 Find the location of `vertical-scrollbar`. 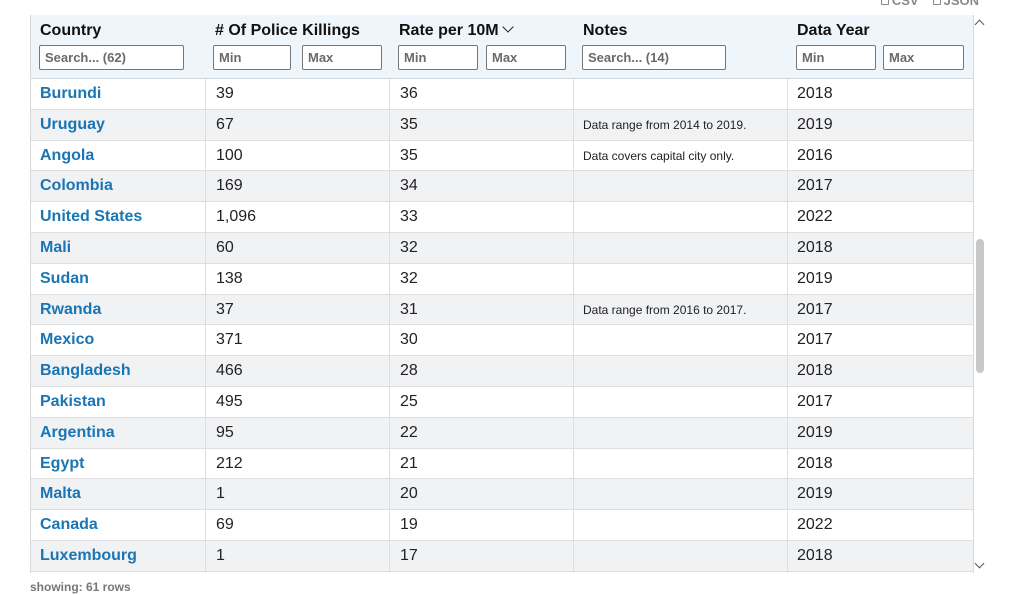

vertical-scrollbar is located at coordinates (980, 294).